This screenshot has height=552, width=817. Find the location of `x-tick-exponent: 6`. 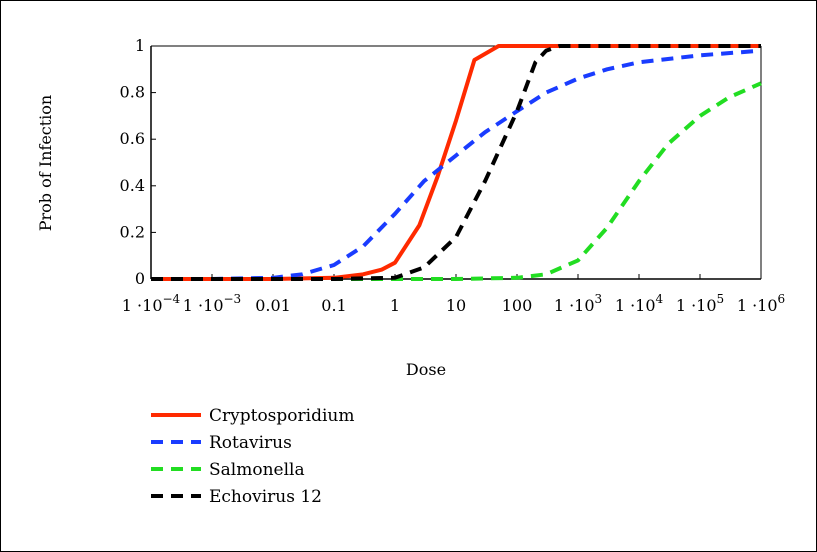

x-tick-exponent: 6 is located at coordinates (782, 299).